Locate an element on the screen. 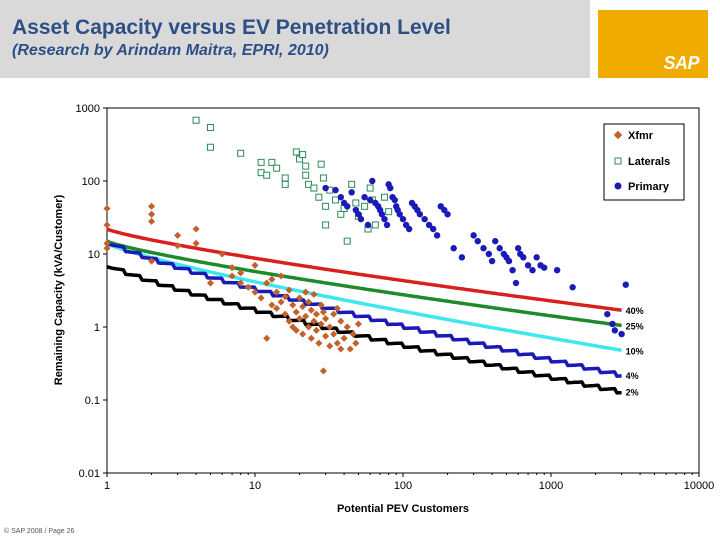 The height and width of the screenshot is (540, 720). sap-logo-text: SAP is located at coordinates (681, 63).